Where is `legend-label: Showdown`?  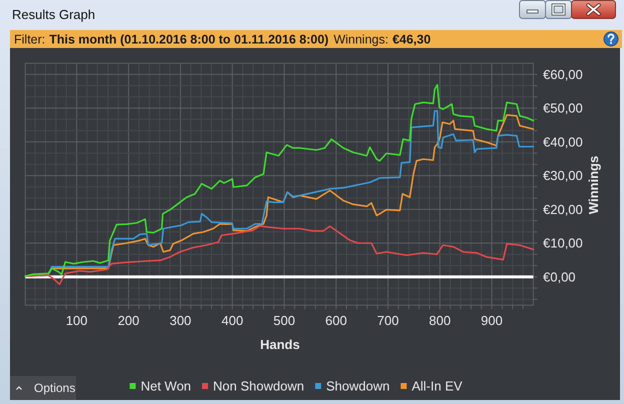
legend-label: Showdown is located at coordinates (358, 386).